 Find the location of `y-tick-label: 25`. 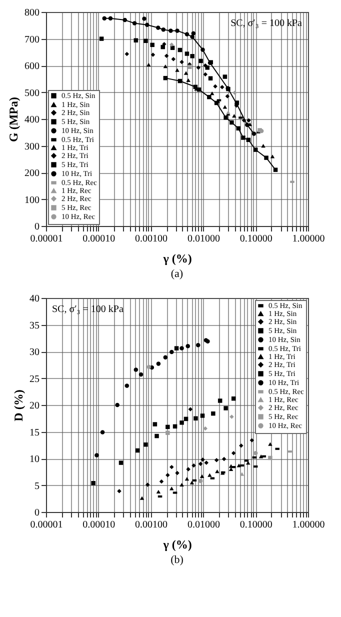

y-tick-label: 25 is located at coordinates (35, 379).